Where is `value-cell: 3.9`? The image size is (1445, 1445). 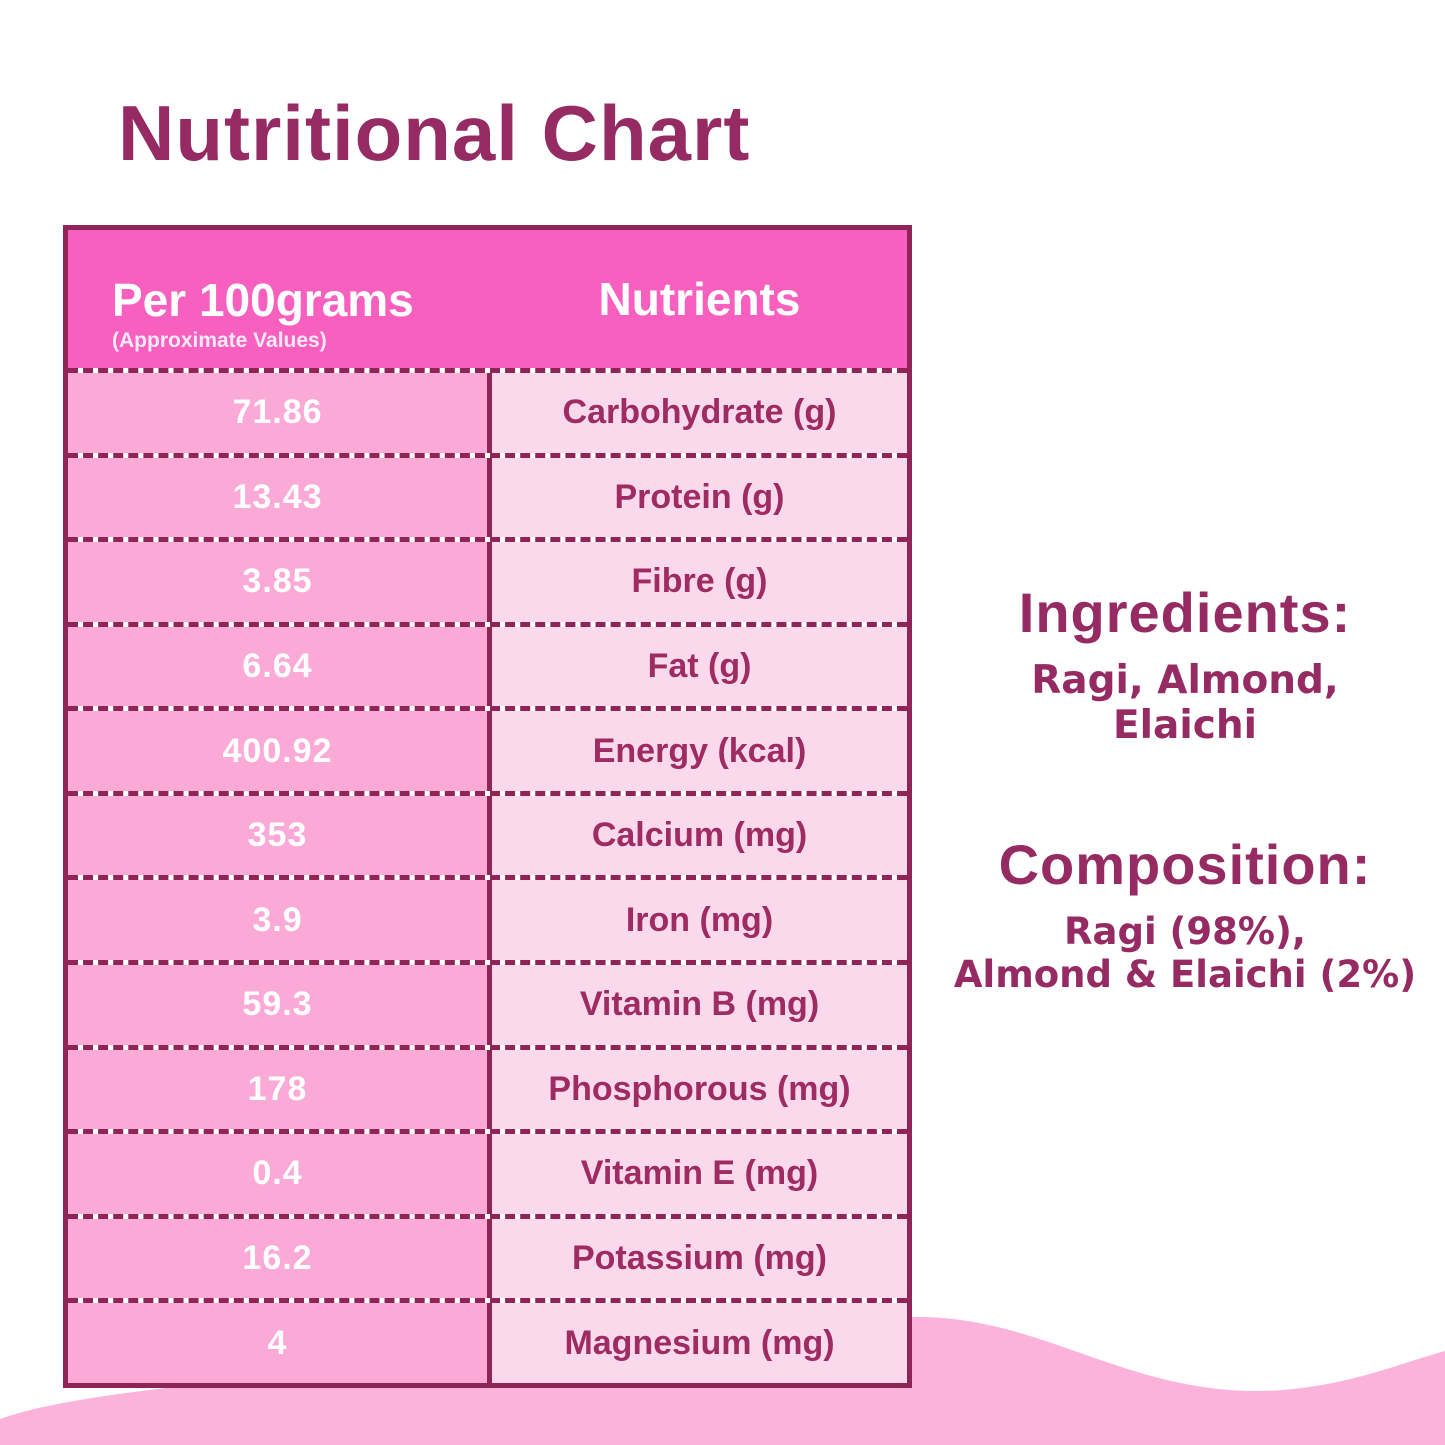
value-cell: 3.9 is located at coordinates (280, 920).